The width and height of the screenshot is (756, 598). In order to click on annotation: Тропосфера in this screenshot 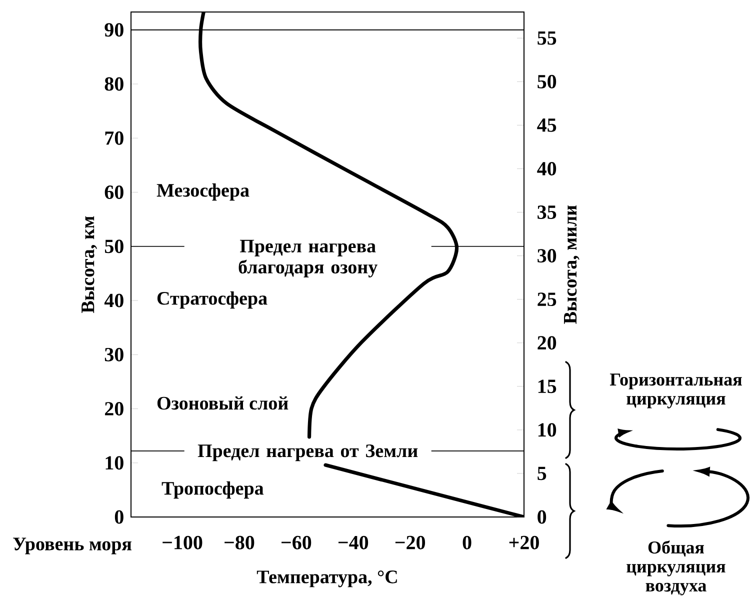, I will do `click(213, 490)`.